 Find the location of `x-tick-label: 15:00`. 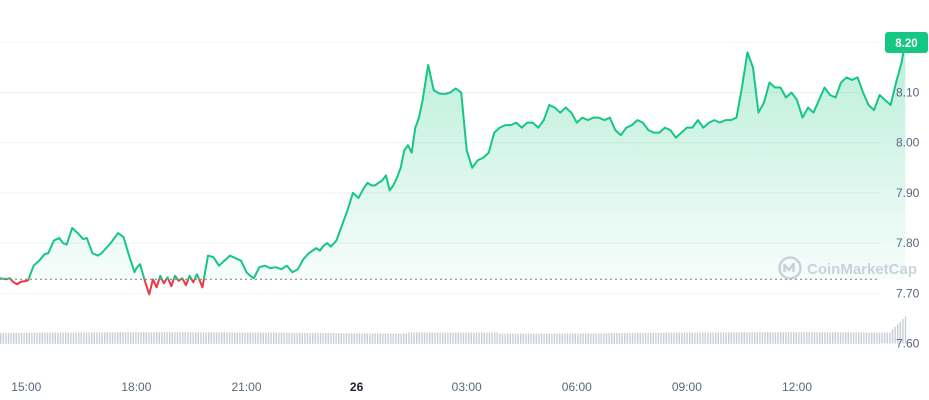

x-tick-label: 15:00 is located at coordinates (26, 387).